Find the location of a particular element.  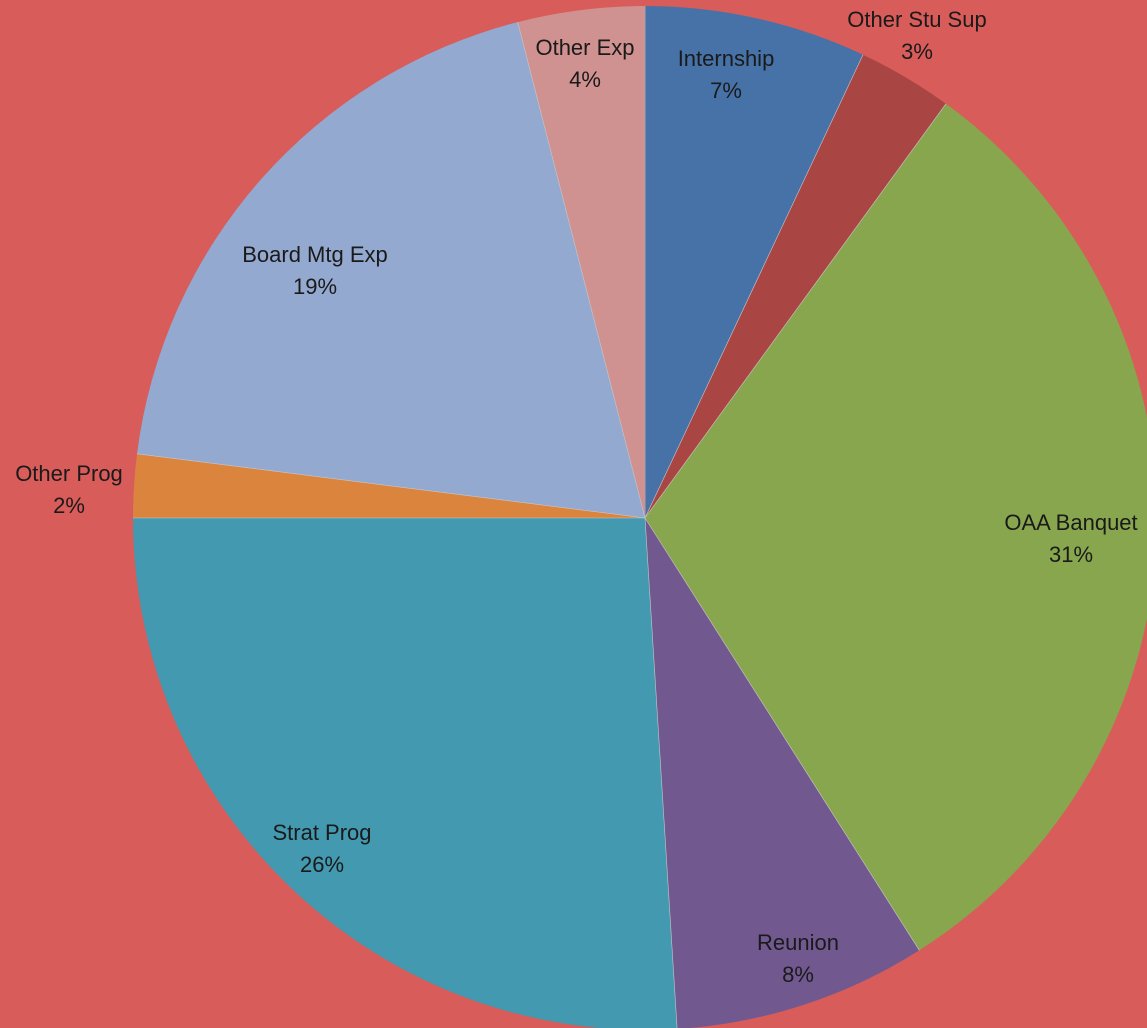

pie-slice-other-exp is located at coordinates (581, 262).